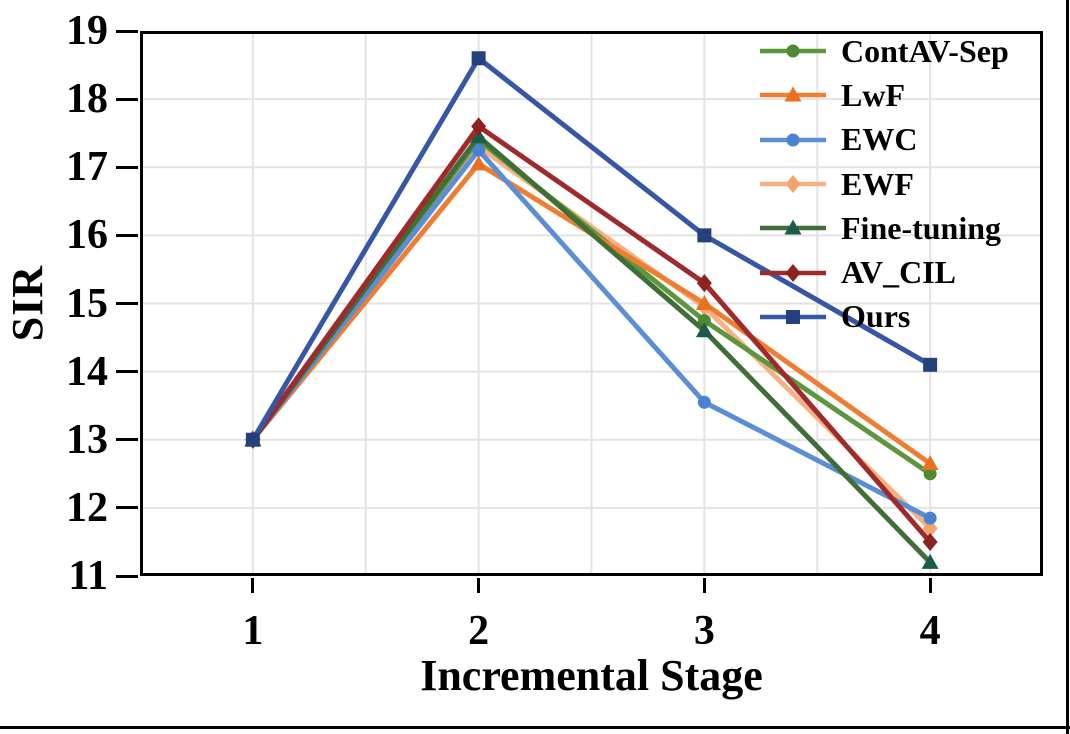 The width and height of the screenshot is (1070, 734). I want to click on y-tick-label: 15, so click(87, 303).